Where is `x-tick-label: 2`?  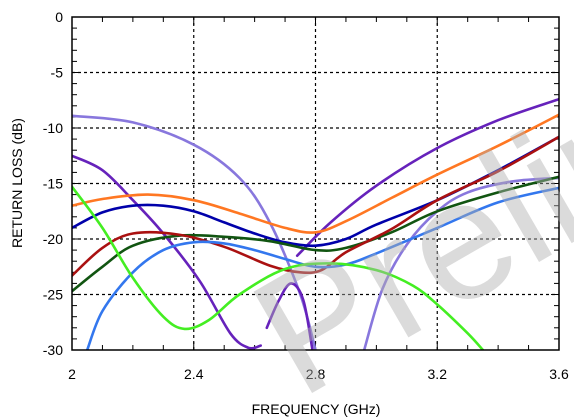
x-tick-label: 2 is located at coordinates (72, 374).